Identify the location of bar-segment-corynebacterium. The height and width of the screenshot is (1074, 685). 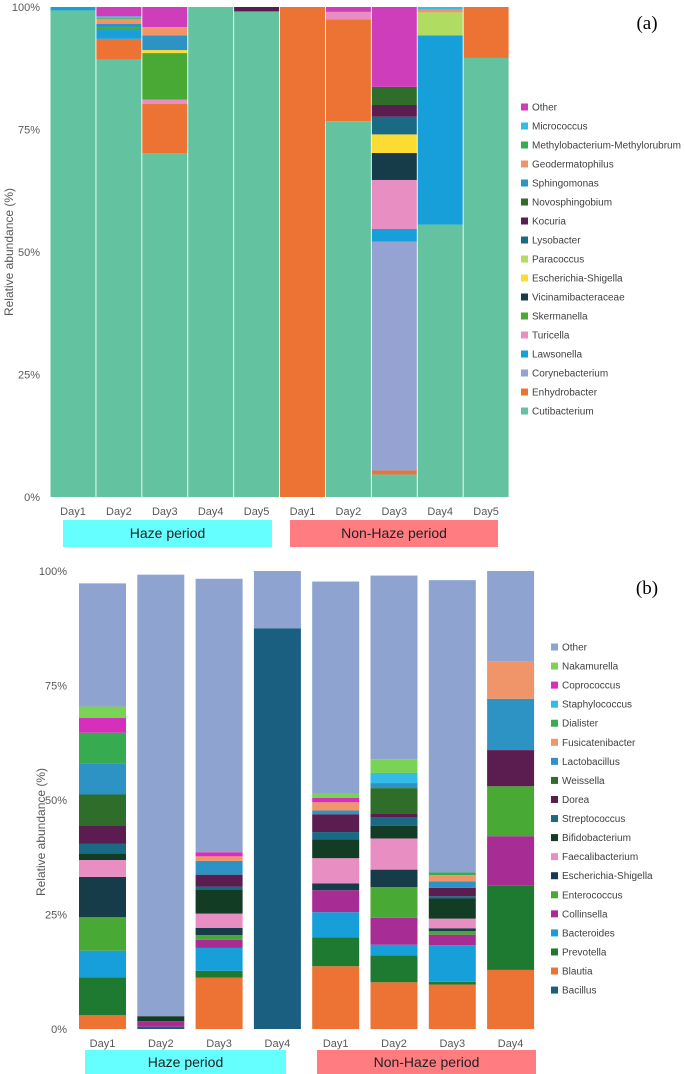
(394, 356).